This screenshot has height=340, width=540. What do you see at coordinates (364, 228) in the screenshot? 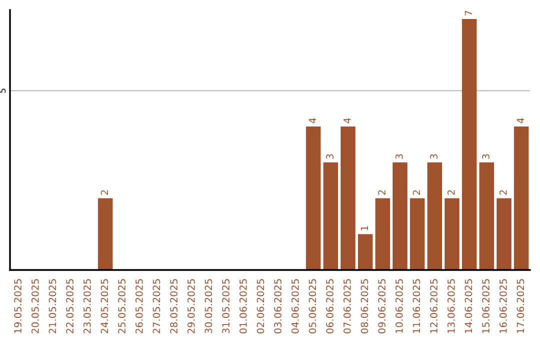
I see `data-label: 1` at bounding box center [364, 228].